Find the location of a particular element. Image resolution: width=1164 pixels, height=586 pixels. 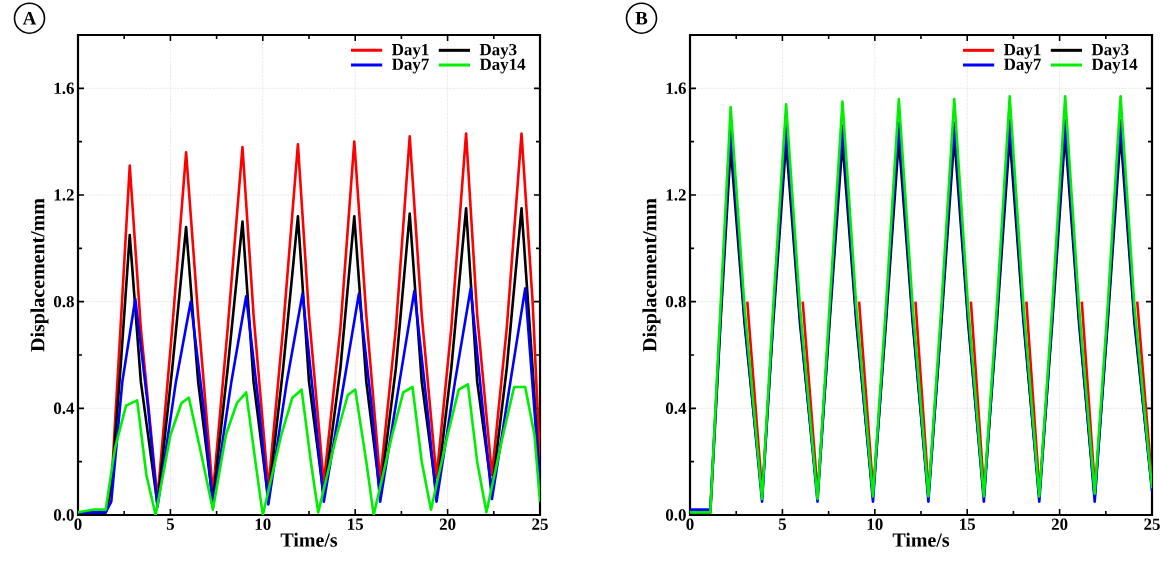

chart-title: A is located at coordinates (29, 18).